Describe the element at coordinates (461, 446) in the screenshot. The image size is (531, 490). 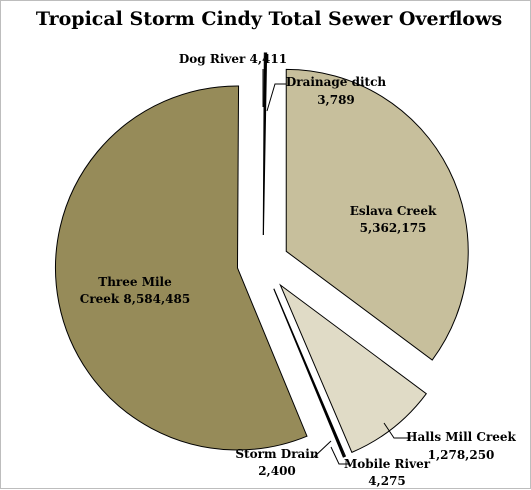
I see `slice-label-halls-mill-creek: Halls Mill Creek 1,278,250` at that location.